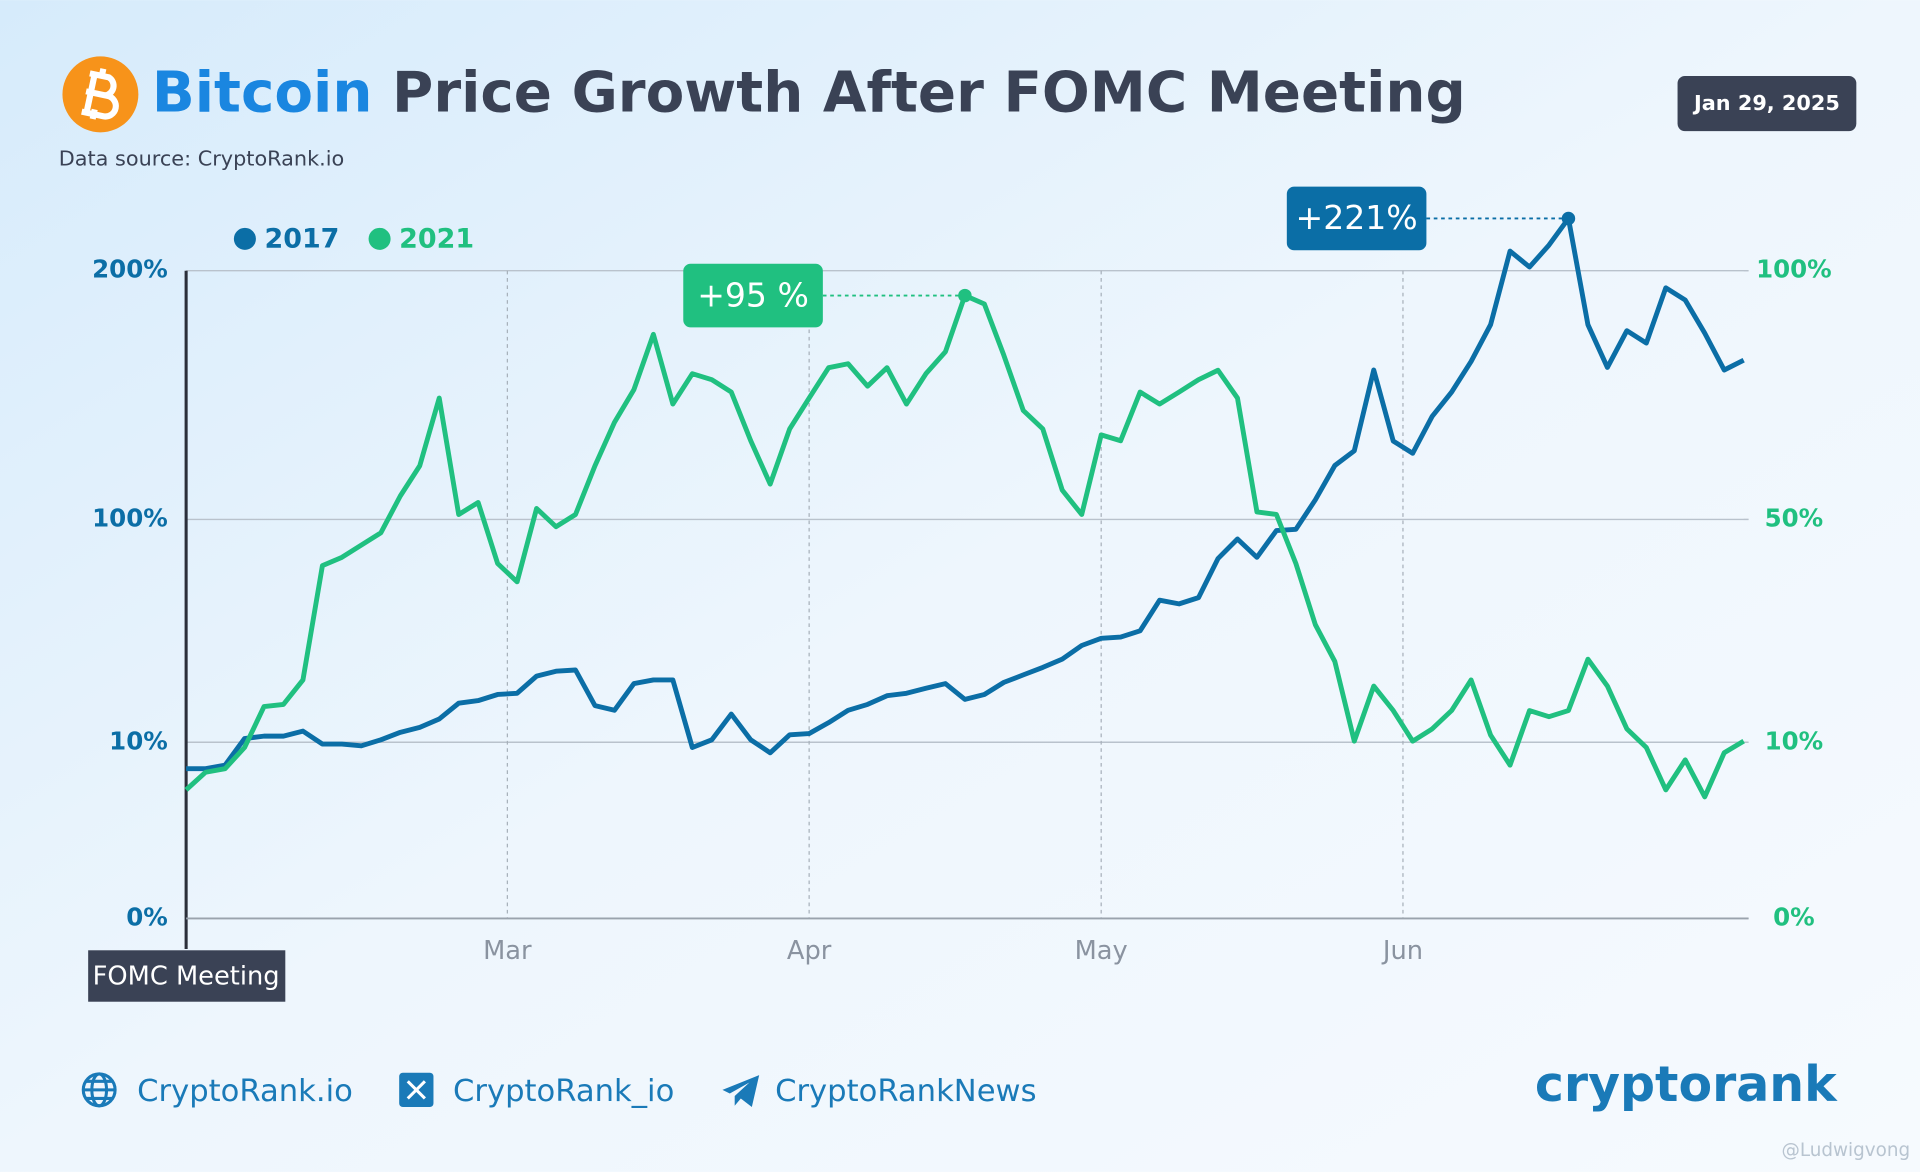 This screenshot has width=1920, height=1172. I want to click on footer-link: CryptoRank_io, so click(563, 1091).